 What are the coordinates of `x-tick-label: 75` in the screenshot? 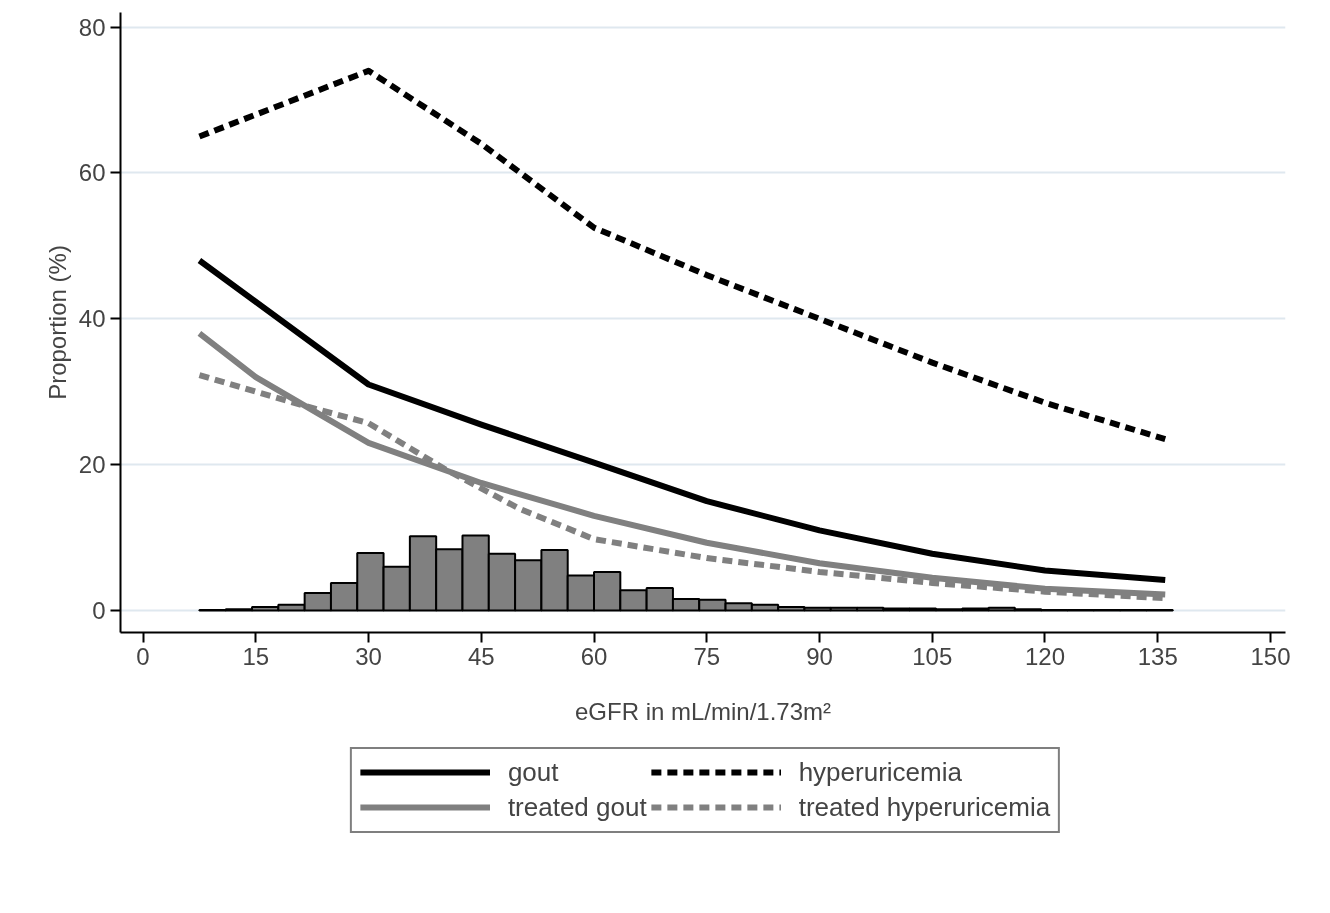 It's located at (707, 656).